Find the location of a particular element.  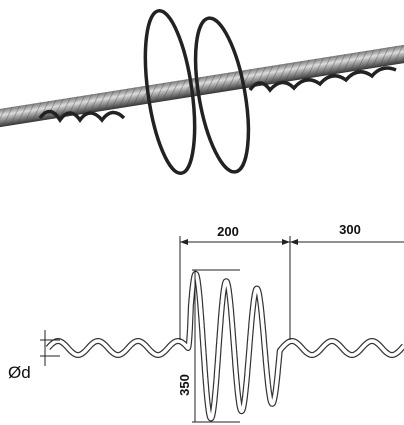

dimension-label: 350 is located at coordinates (184, 385).